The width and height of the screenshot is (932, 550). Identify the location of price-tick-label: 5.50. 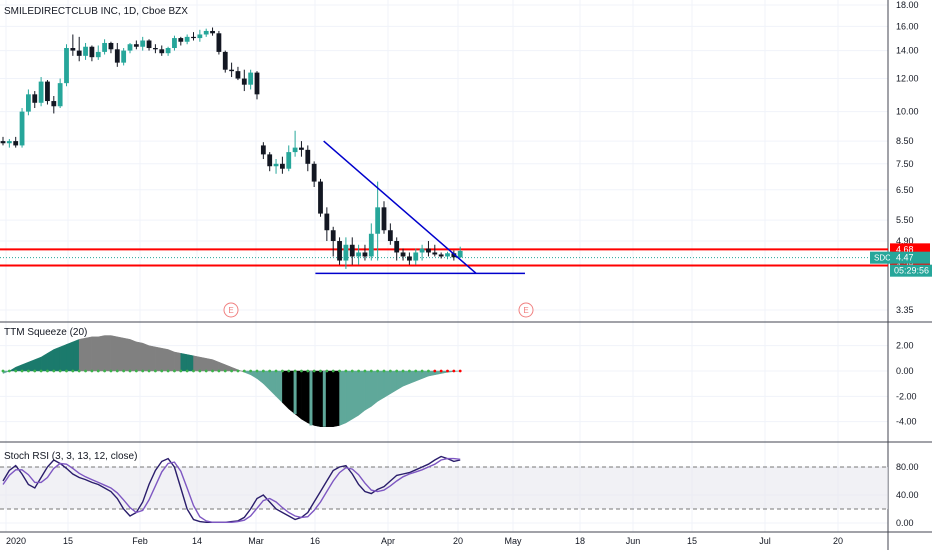
(905, 220).